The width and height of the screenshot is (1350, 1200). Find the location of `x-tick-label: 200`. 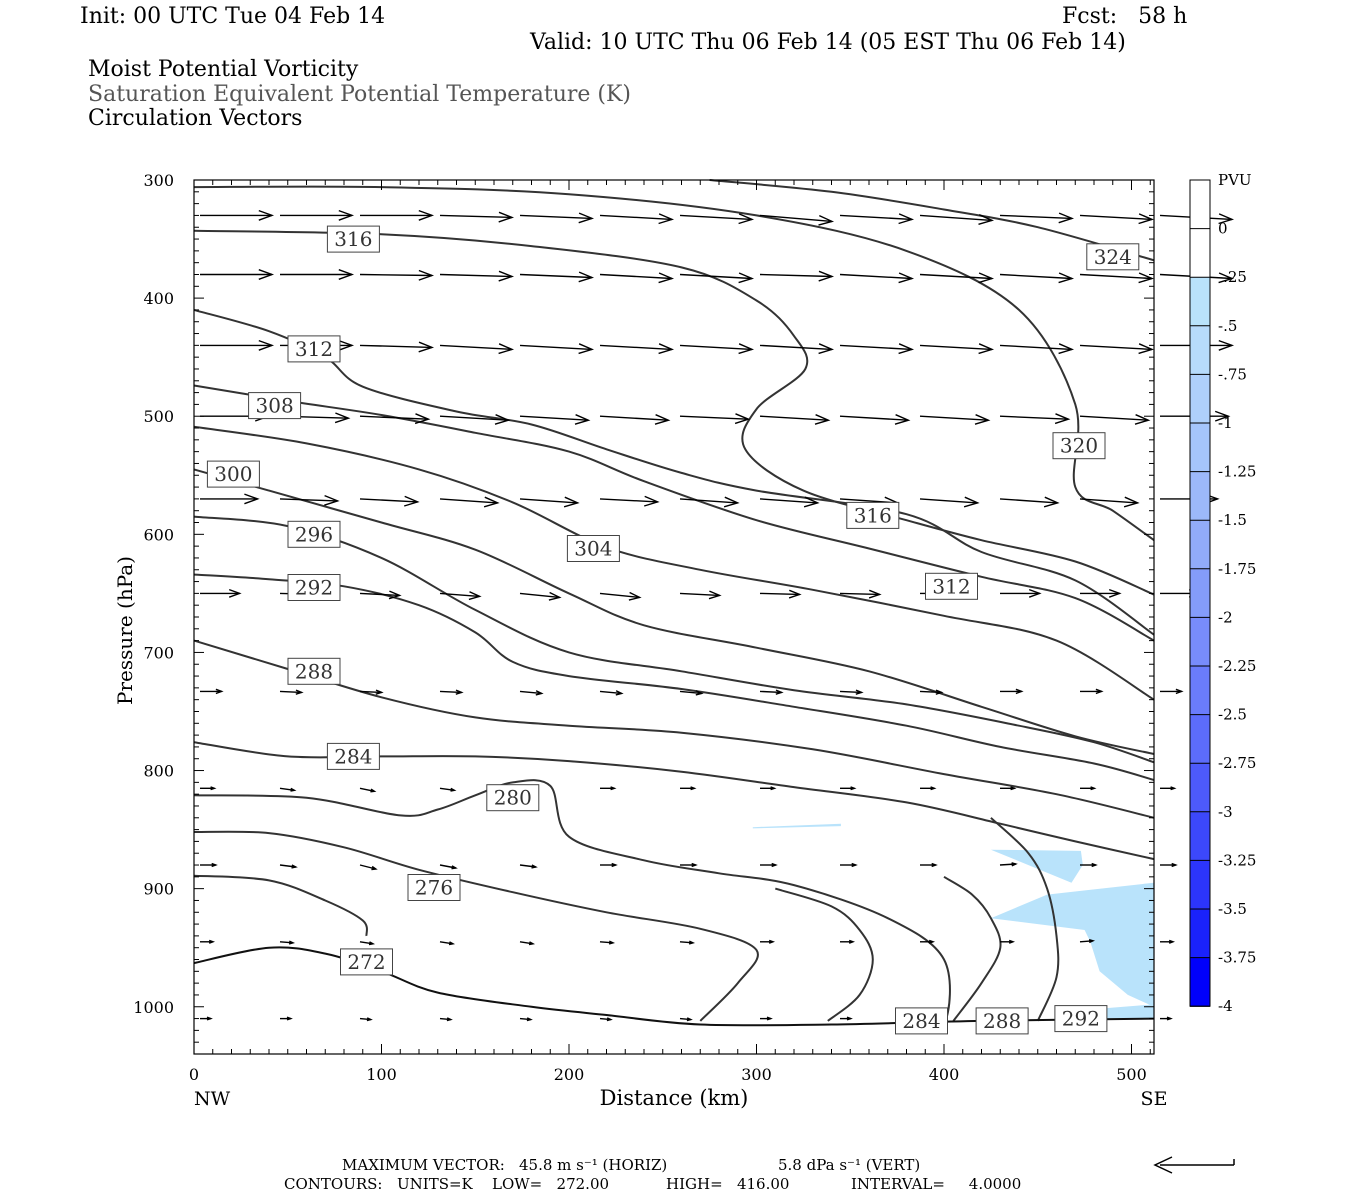

x-tick-label: 200 is located at coordinates (569, 1074).